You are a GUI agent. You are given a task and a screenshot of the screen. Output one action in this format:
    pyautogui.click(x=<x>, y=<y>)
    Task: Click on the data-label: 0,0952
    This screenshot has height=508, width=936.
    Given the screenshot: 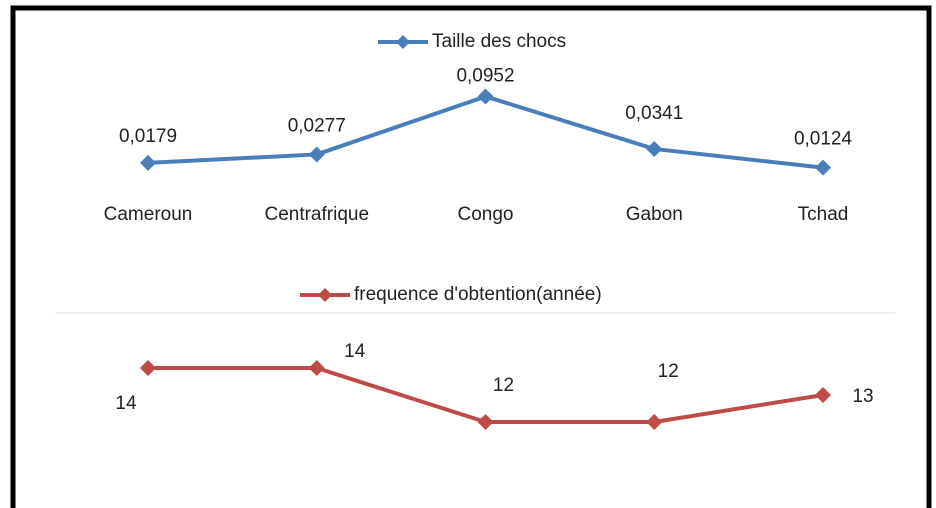 What is the action you would take?
    pyautogui.click(x=485, y=75)
    